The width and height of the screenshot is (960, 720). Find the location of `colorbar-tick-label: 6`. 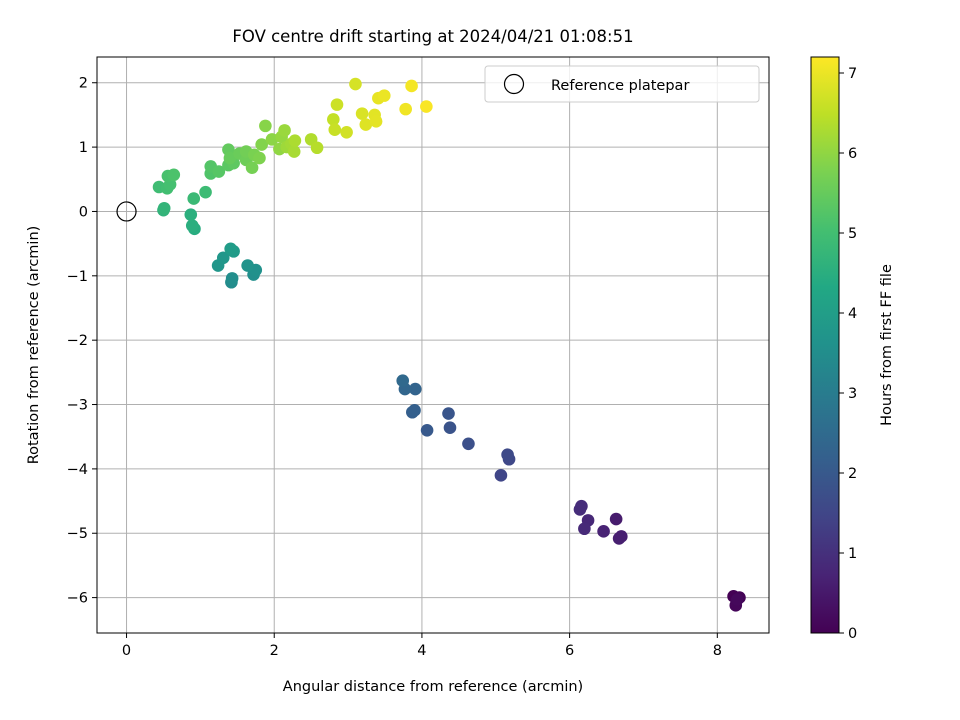

colorbar-tick-label: 6 is located at coordinates (852, 154).